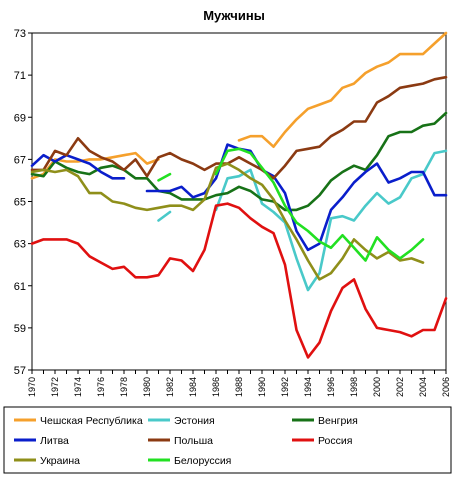 The image size is (460, 480). What do you see at coordinates (338, 421) in the screenshot?
I see `legend-label: Венгрия` at bounding box center [338, 421].